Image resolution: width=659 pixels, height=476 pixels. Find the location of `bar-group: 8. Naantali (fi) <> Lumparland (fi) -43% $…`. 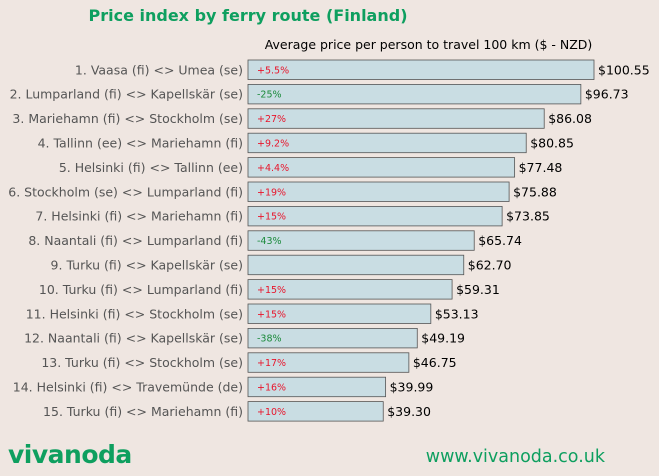

bar-group: 8. Naantali (fi) <> Lumparland (fi) -43% $… is located at coordinates (275, 240).